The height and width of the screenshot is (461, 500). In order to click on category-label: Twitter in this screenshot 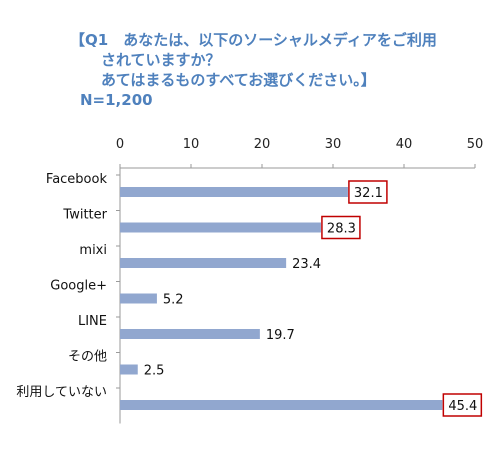, I will do `click(84, 215)`.